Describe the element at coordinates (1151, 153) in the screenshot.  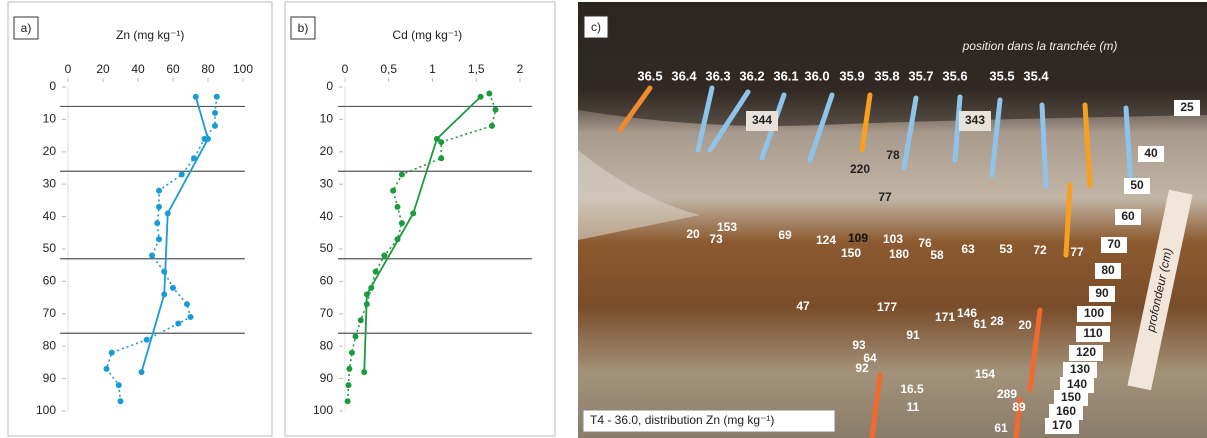
I see `depth-label: 40` at that location.